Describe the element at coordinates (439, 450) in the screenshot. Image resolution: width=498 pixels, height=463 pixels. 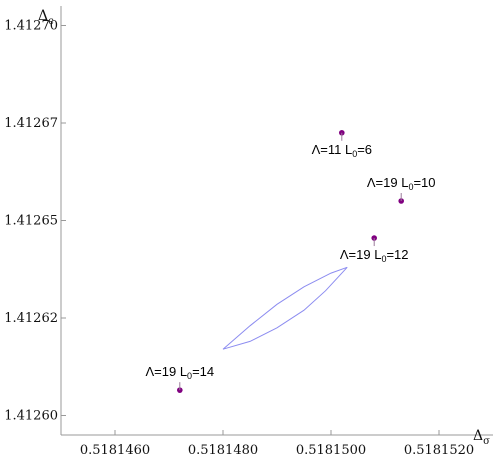
I see `x-tick-label: 0.5181520` at that location.